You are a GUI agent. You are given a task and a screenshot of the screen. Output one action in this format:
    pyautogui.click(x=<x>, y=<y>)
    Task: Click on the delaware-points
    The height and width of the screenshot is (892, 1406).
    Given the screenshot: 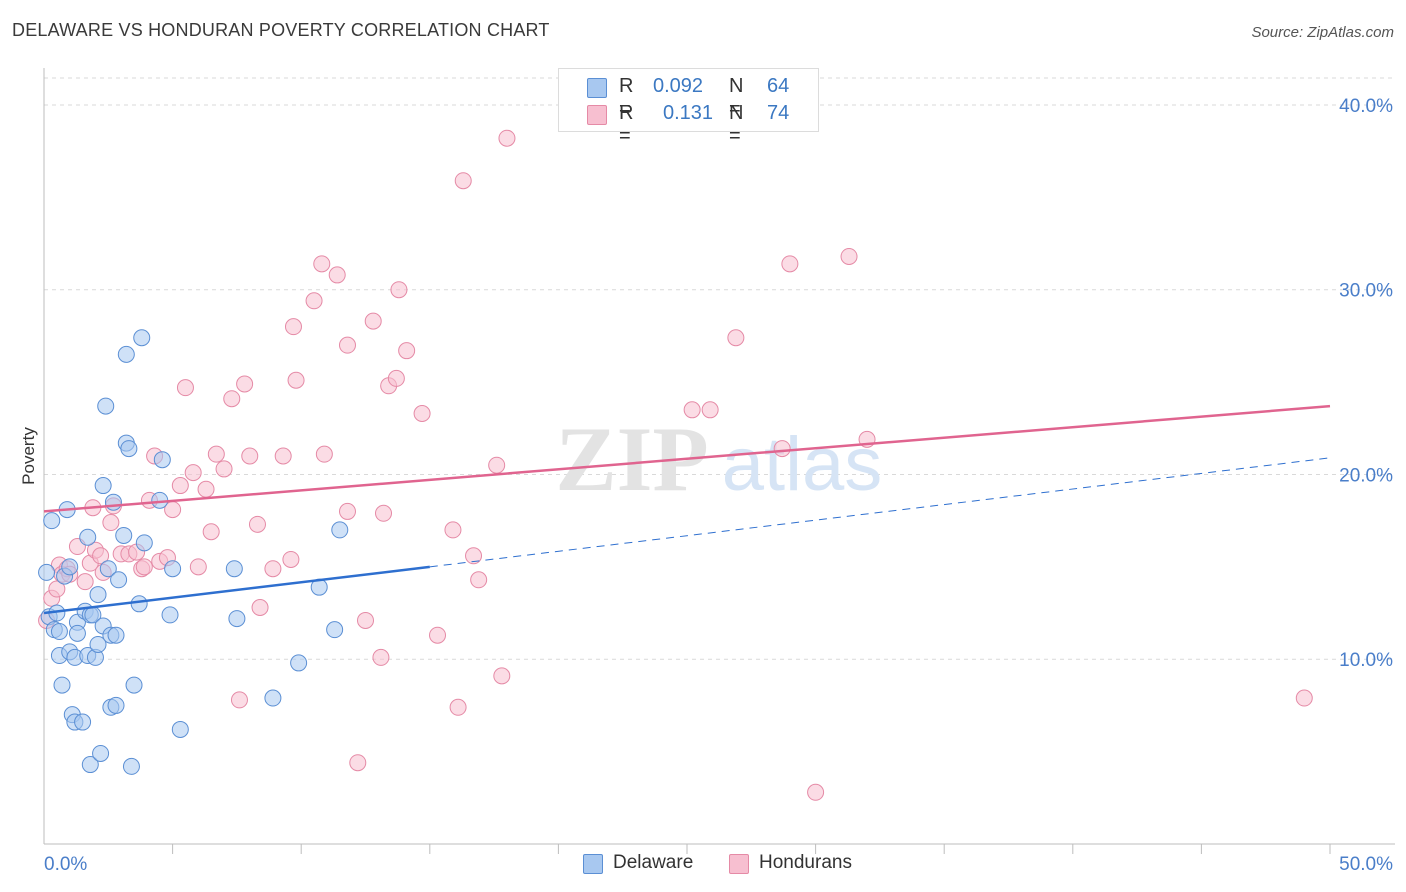 What is the action you would take?
    pyautogui.click(x=193, y=552)
    